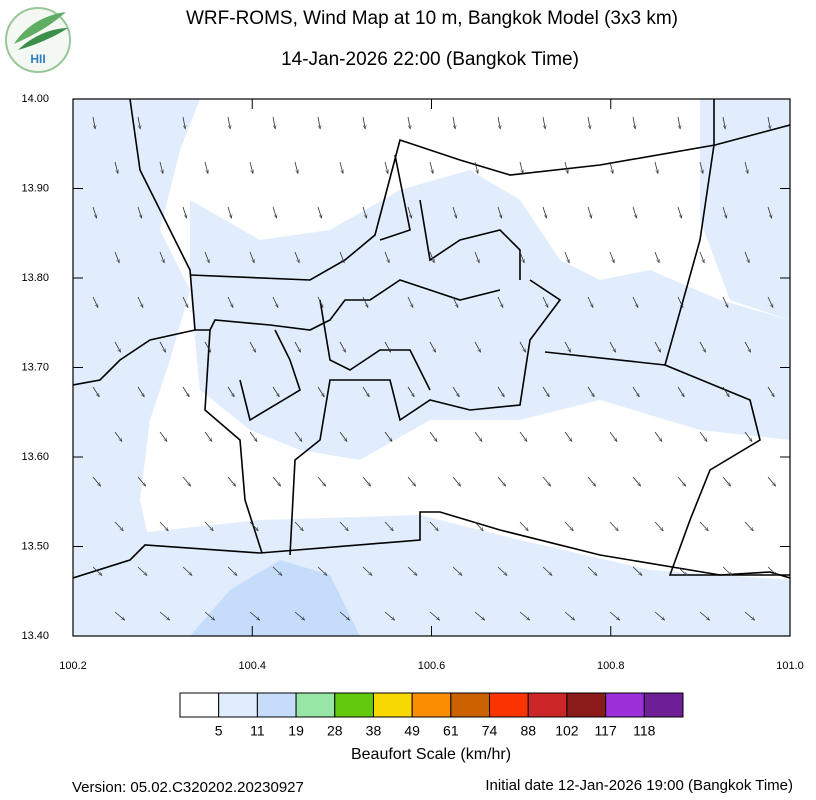 This screenshot has width=816, height=800. I want to click on logo-text: HII, so click(37, 59).